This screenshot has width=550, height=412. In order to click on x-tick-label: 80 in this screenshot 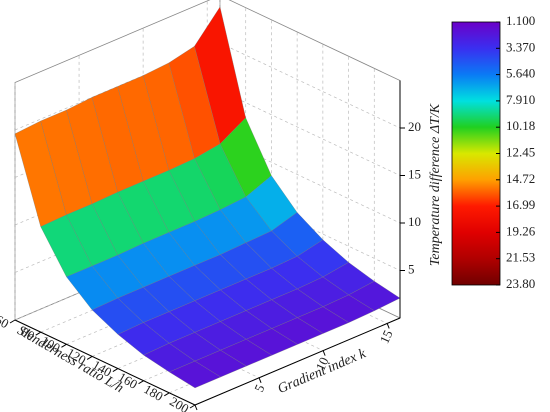, I will do `click(27, 333)`.